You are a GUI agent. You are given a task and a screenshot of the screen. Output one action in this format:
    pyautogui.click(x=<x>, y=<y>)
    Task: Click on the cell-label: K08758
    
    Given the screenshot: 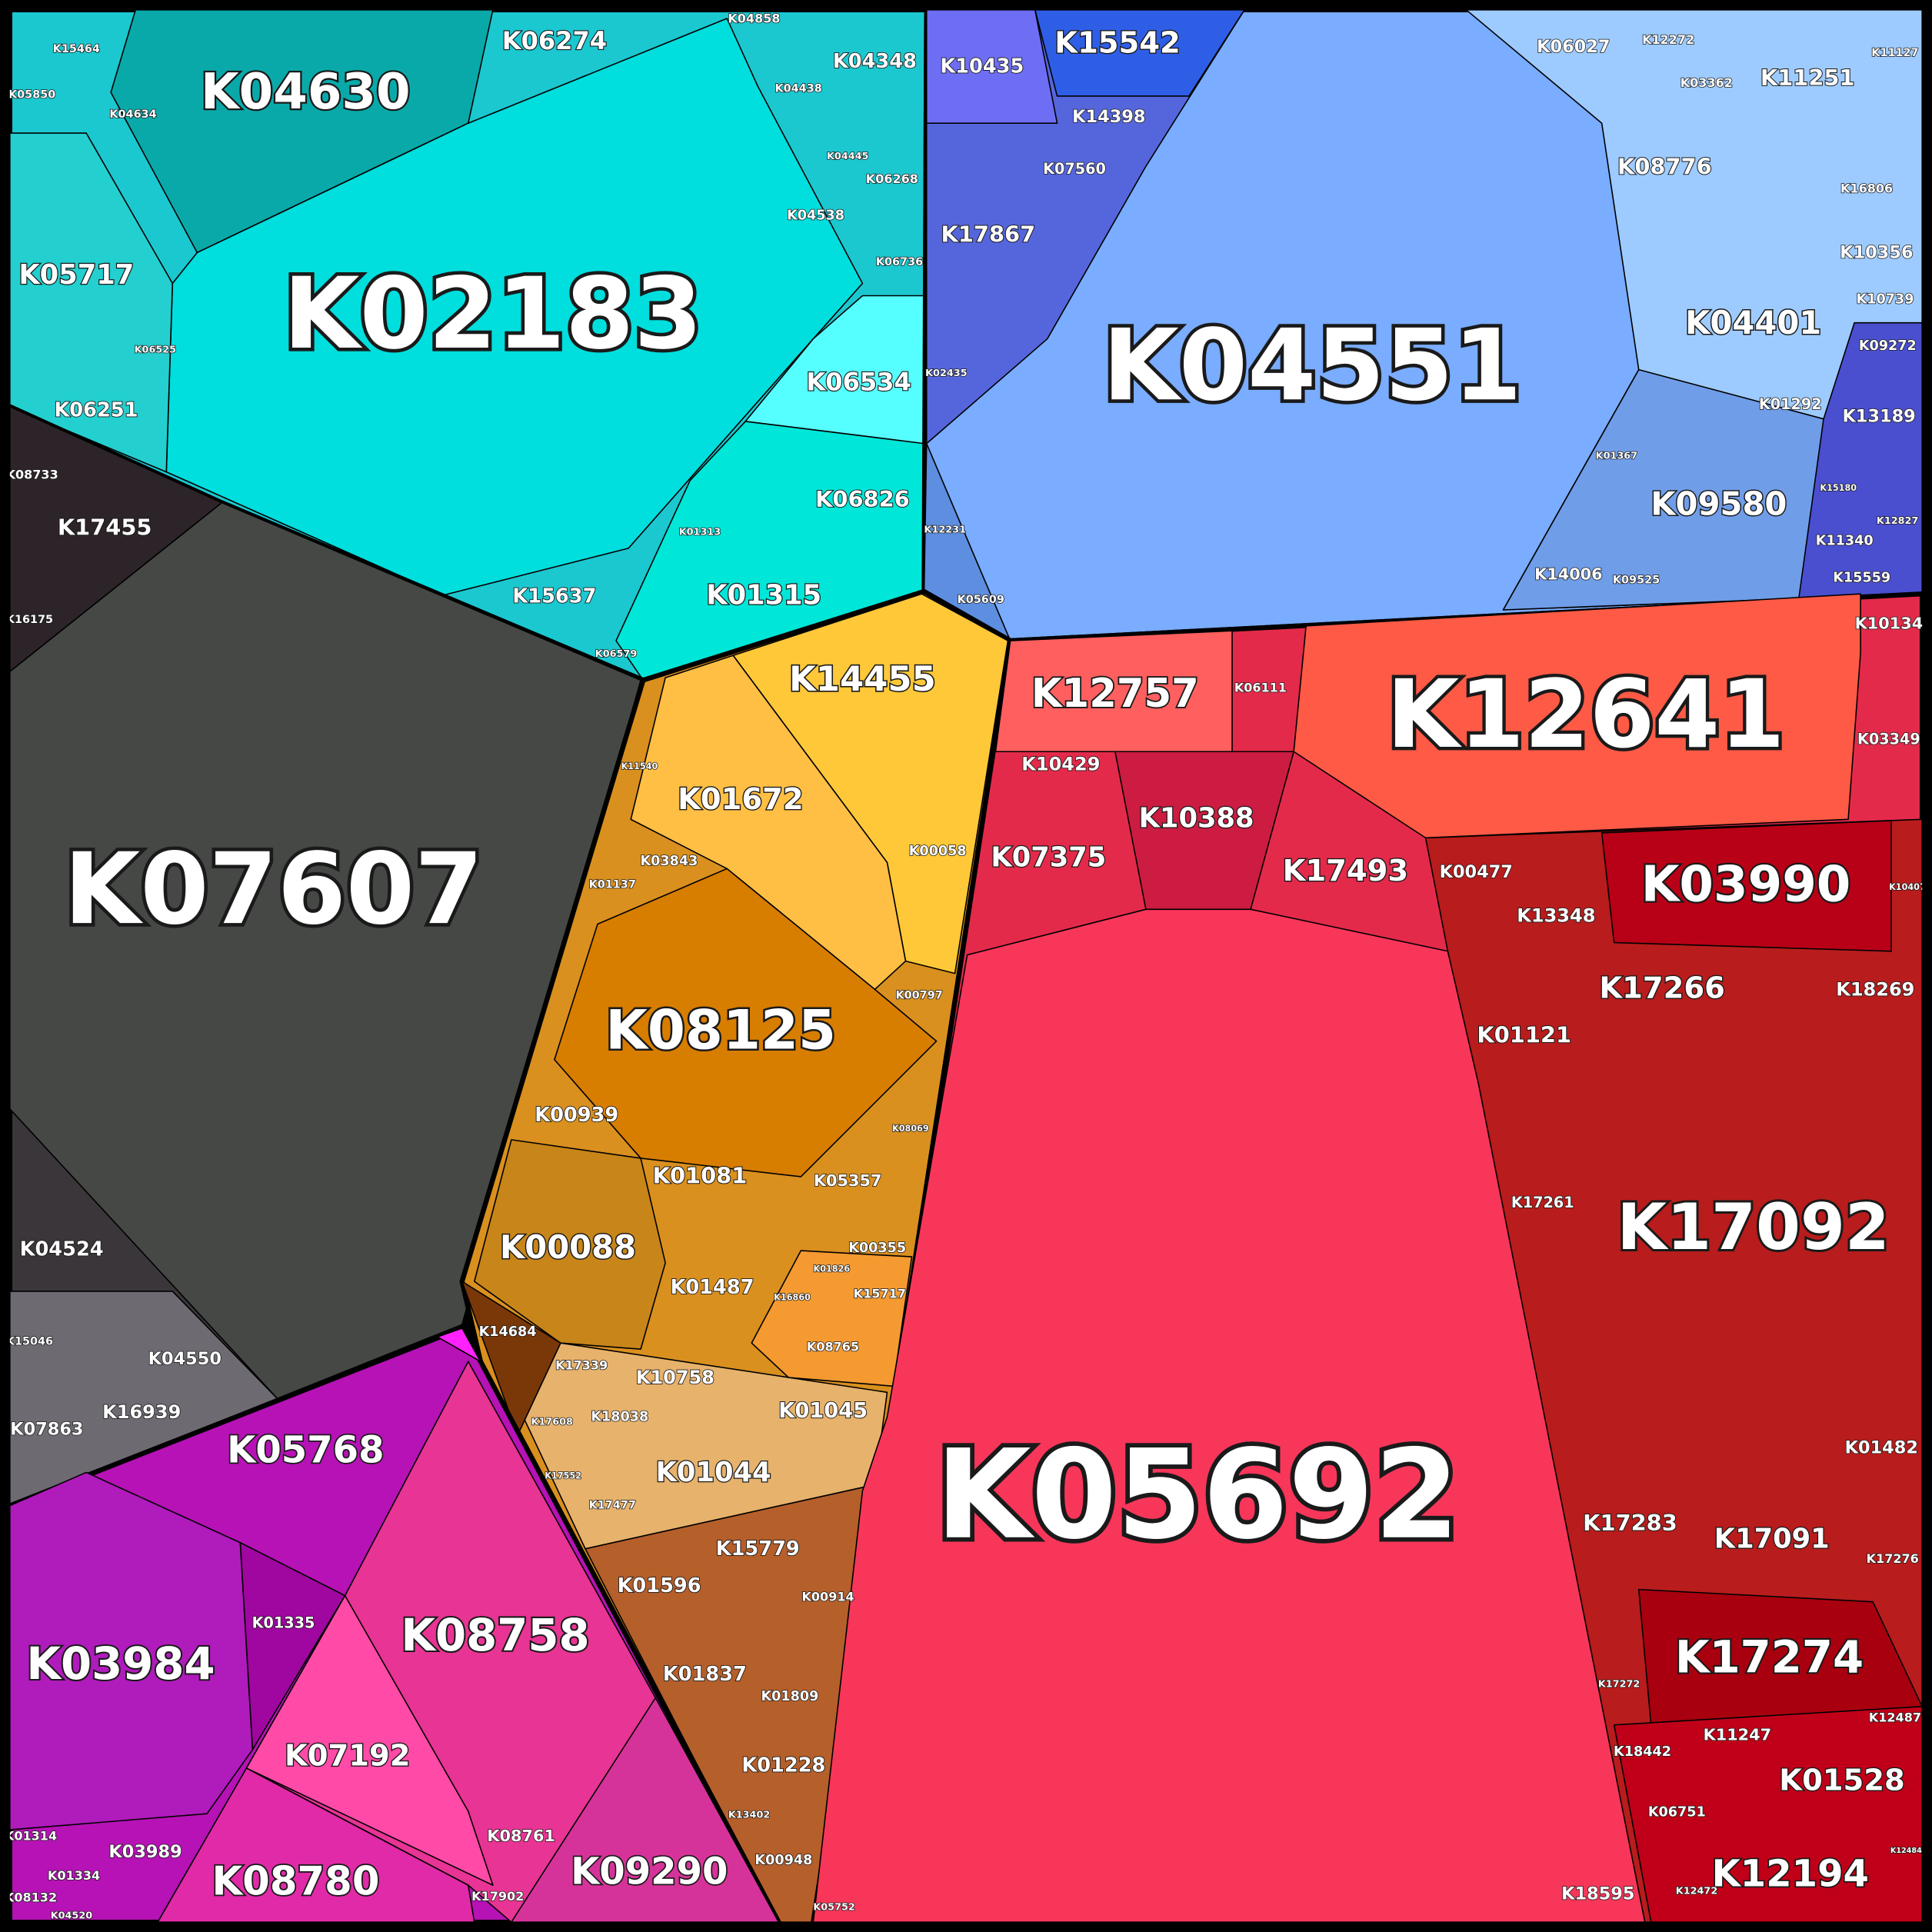 What is the action you would take?
    pyautogui.click(x=495, y=1635)
    